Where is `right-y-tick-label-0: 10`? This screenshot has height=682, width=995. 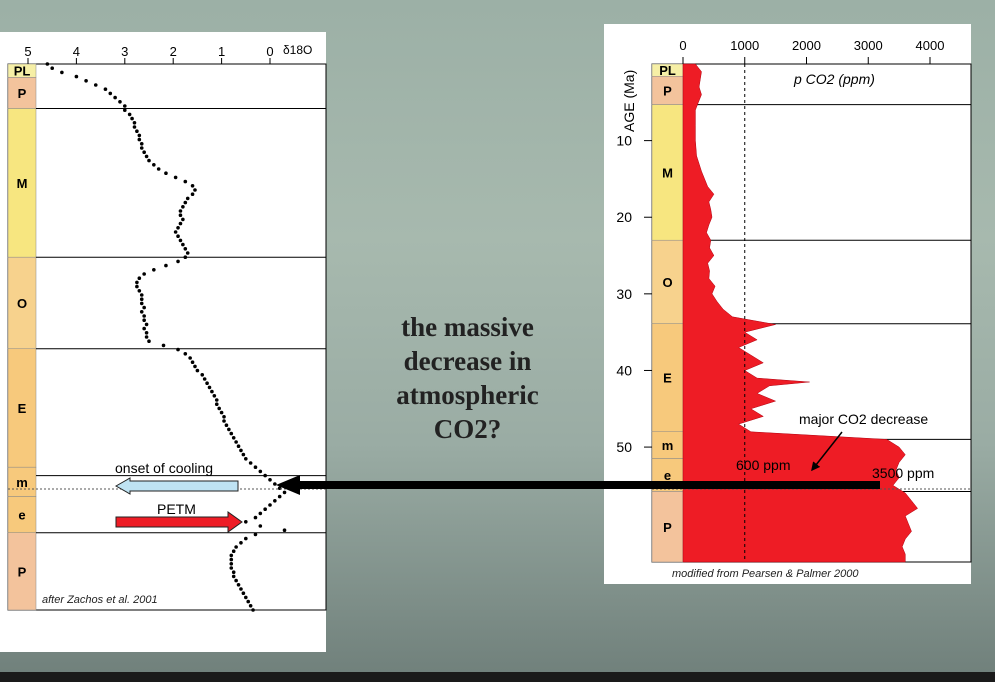
right-y-tick-label-0: 10 is located at coordinates (624, 141).